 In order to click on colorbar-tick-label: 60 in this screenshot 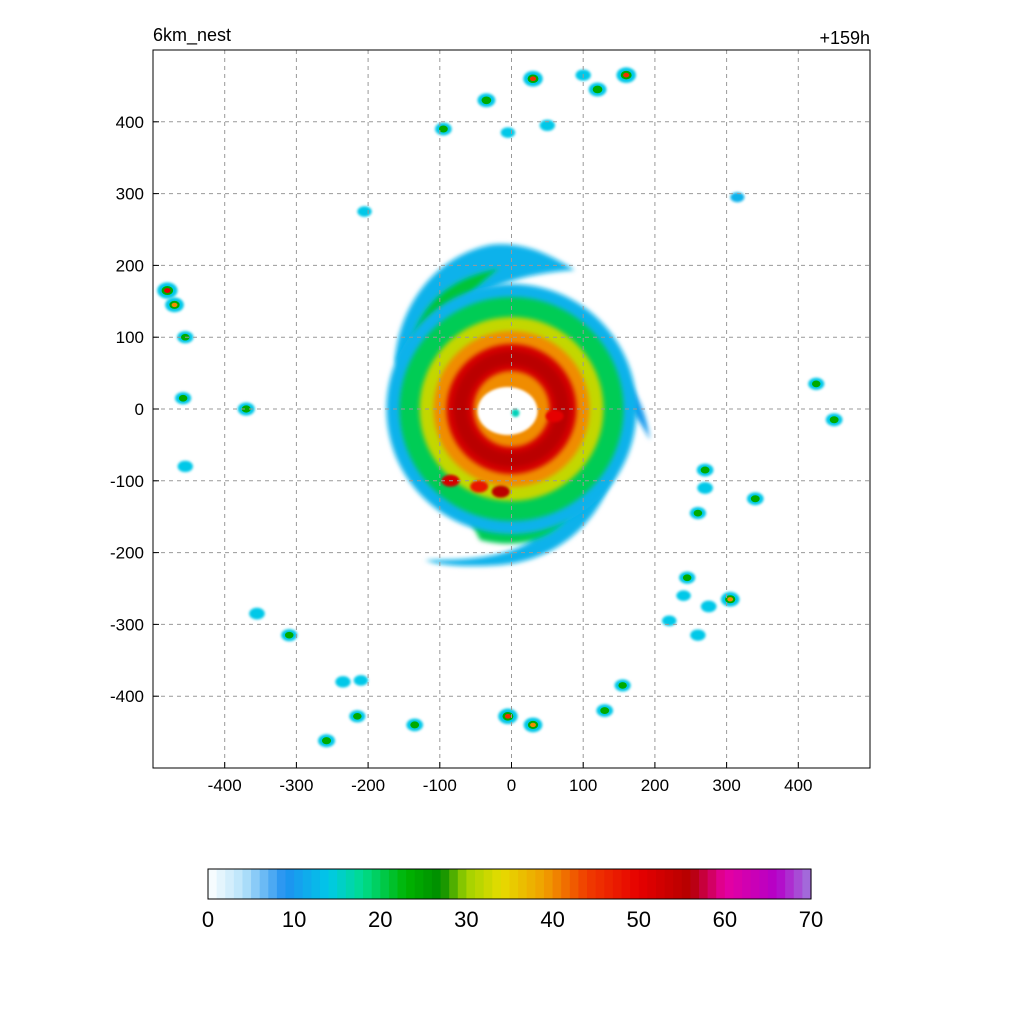, I will do `click(725, 919)`.